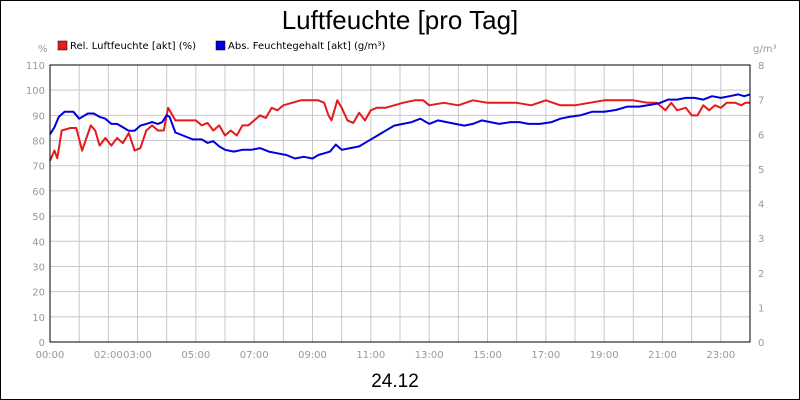  What do you see at coordinates (429, 355) in the screenshot?
I see `x-axis-tick-label: 13:00` at bounding box center [429, 355].